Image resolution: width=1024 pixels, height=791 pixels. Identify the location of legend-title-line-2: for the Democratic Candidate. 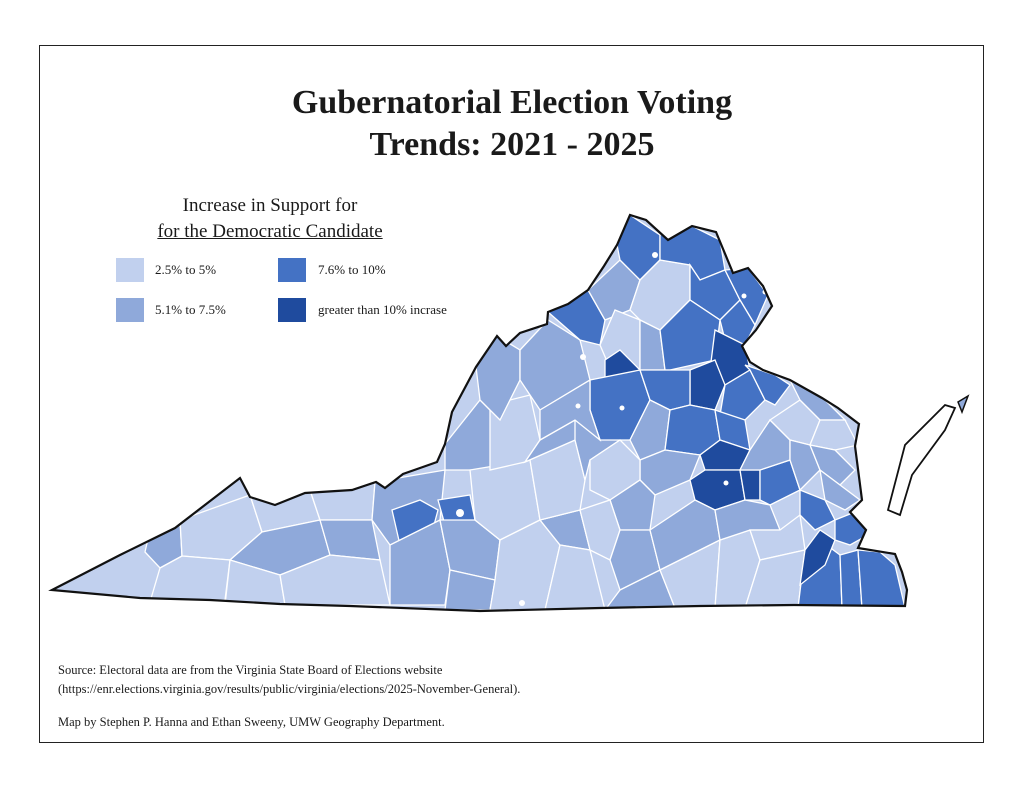
(270, 231).